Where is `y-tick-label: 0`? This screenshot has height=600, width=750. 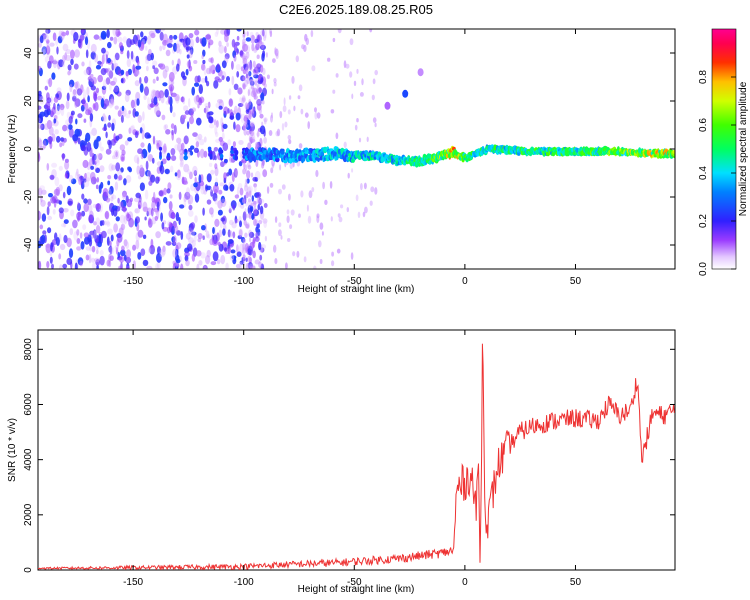
y-tick-label: 0 is located at coordinates (28, 149).